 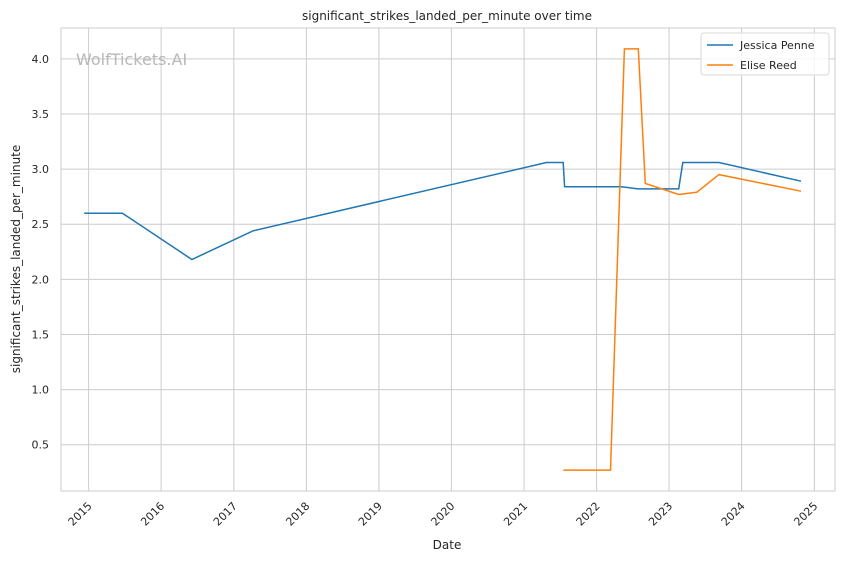 I want to click on y-tick-label: 0.5, so click(x=41, y=445).